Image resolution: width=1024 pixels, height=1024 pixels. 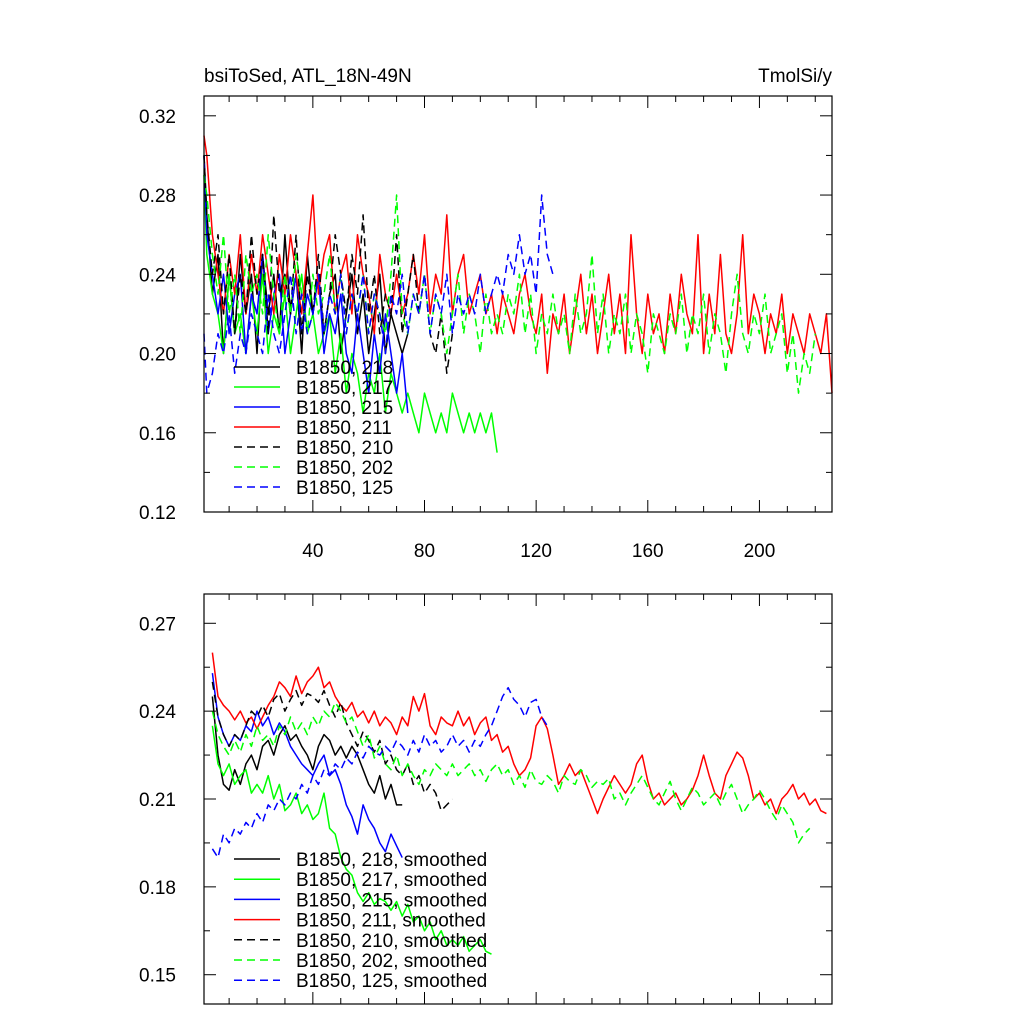 What do you see at coordinates (344, 488) in the screenshot?
I see `legend-label: B1850, 125` at bounding box center [344, 488].